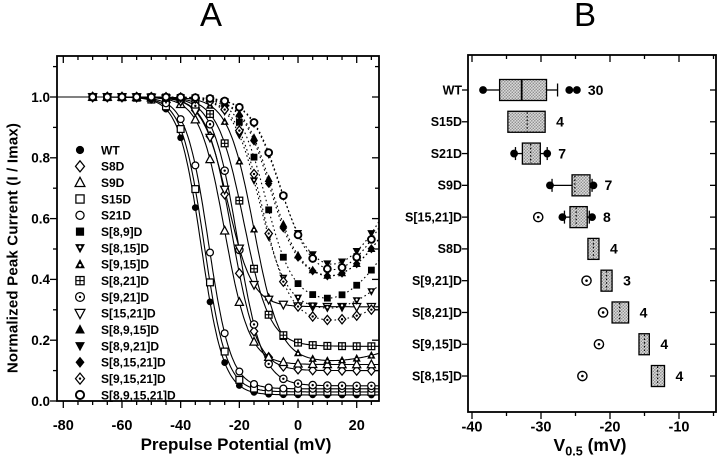 The width and height of the screenshot is (720, 468). Describe the element at coordinates (40, 158) in the screenshot. I see `svg-text: 0.8` at that location.